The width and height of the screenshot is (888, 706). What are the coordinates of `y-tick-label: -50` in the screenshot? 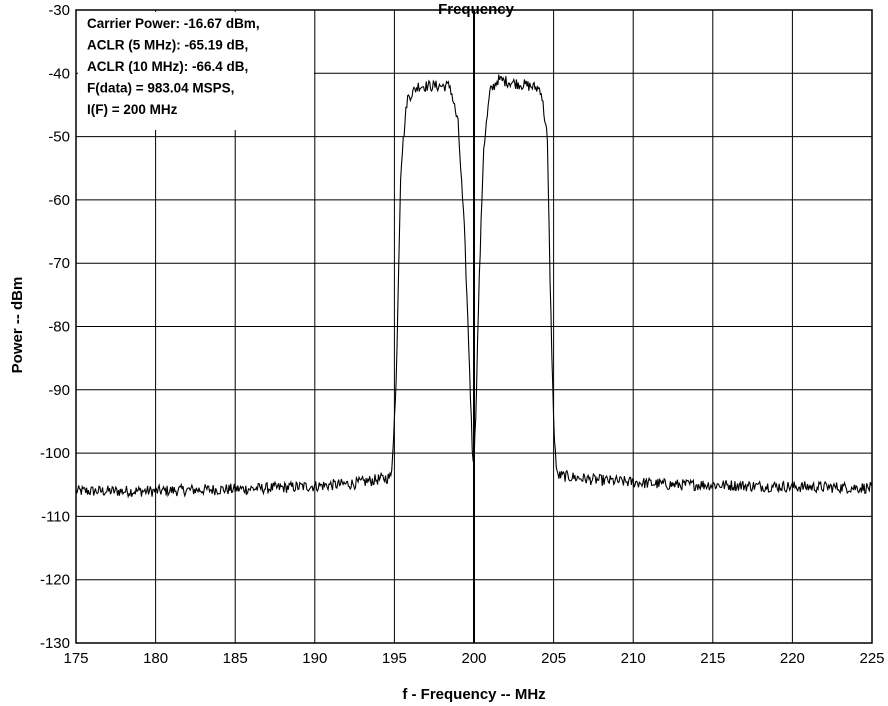 It's located at (59, 137).